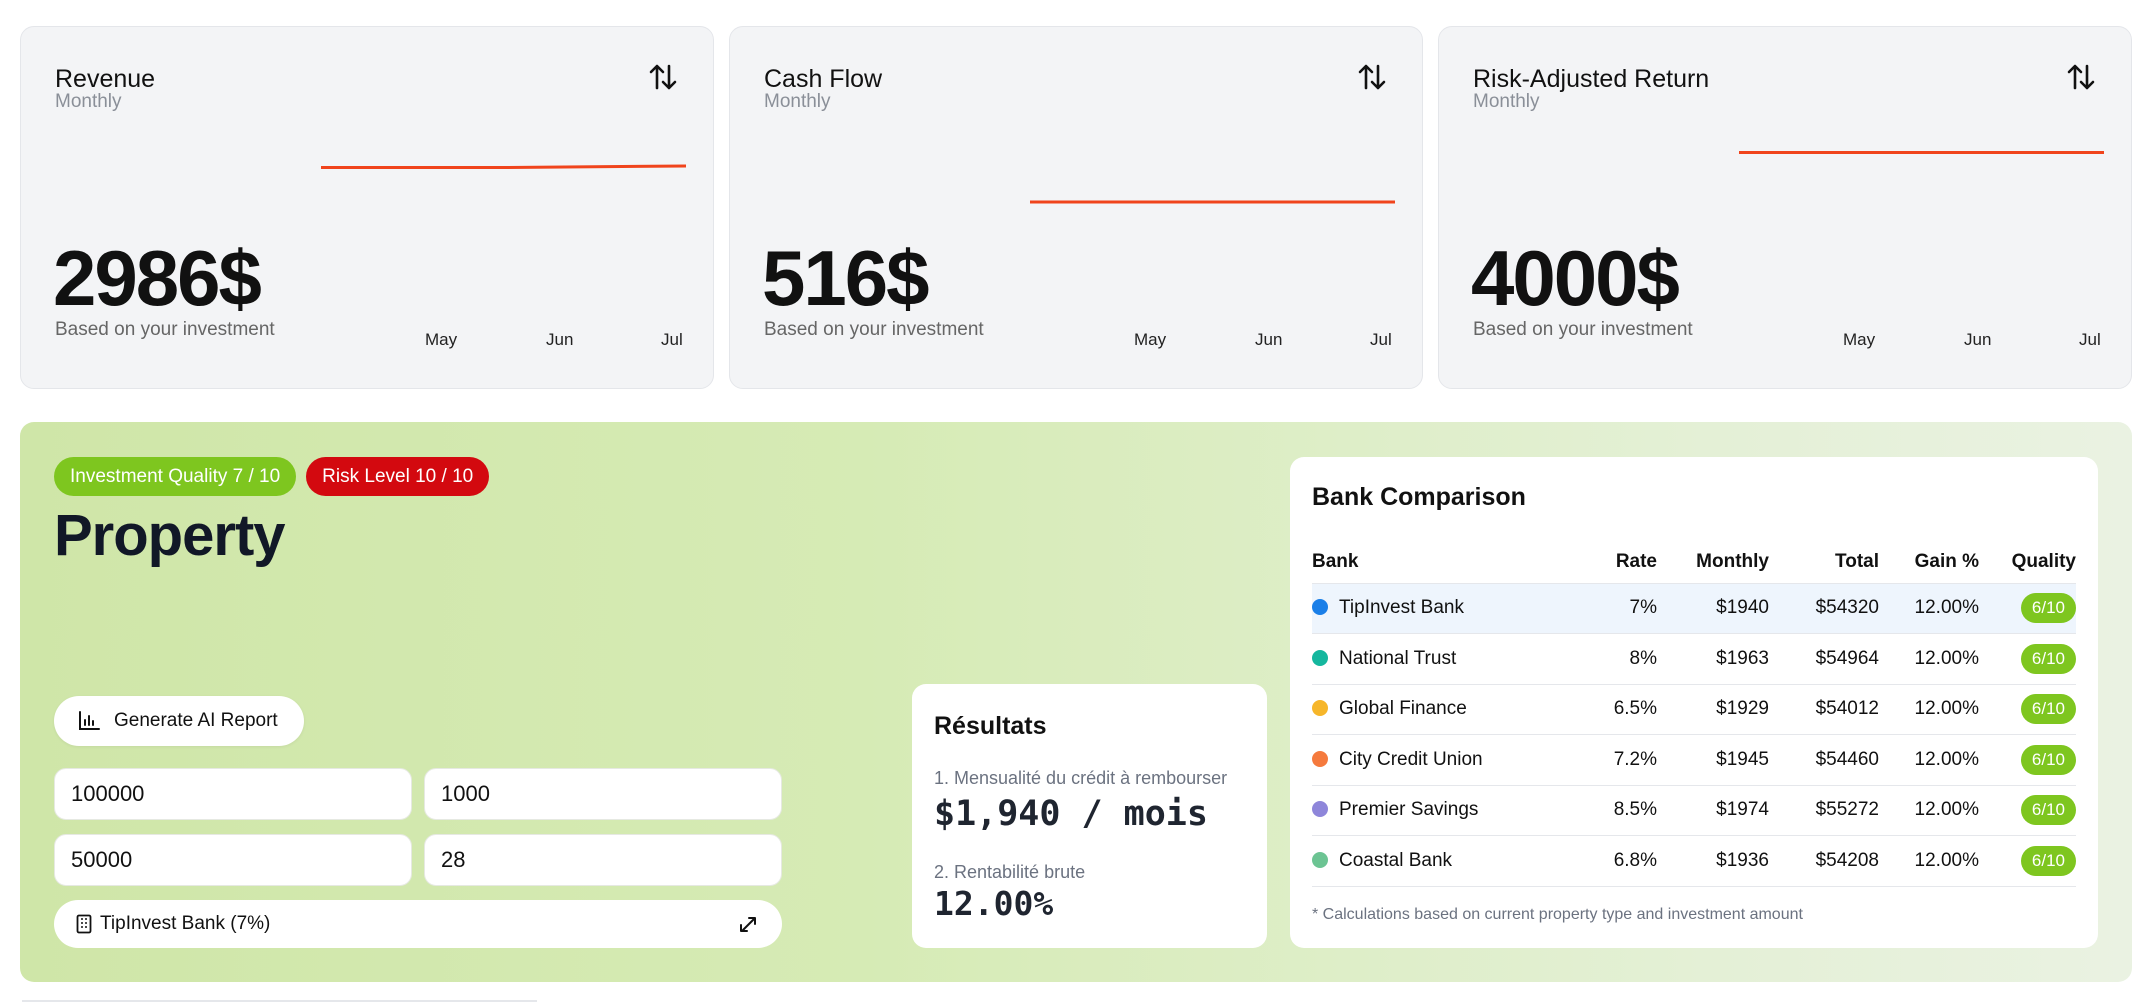 This screenshot has height=1002, width=2152. What do you see at coordinates (1694, 861) in the screenshot?
I see `table-row: Coastal Bank 6.8% $1936 $54208 12.00% 6/10` at bounding box center [1694, 861].